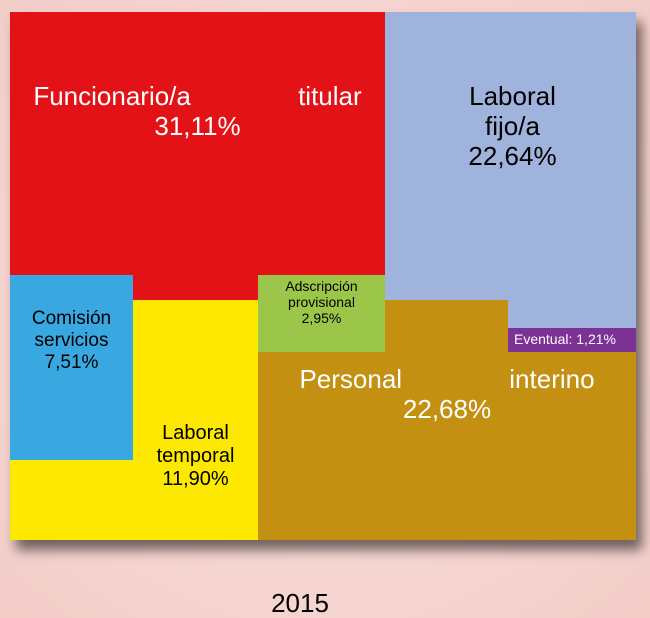  What do you see at coordinates (447, 408) in the screenshot?
I see `value-label: 22,68%` at bounding box center [447, 408].